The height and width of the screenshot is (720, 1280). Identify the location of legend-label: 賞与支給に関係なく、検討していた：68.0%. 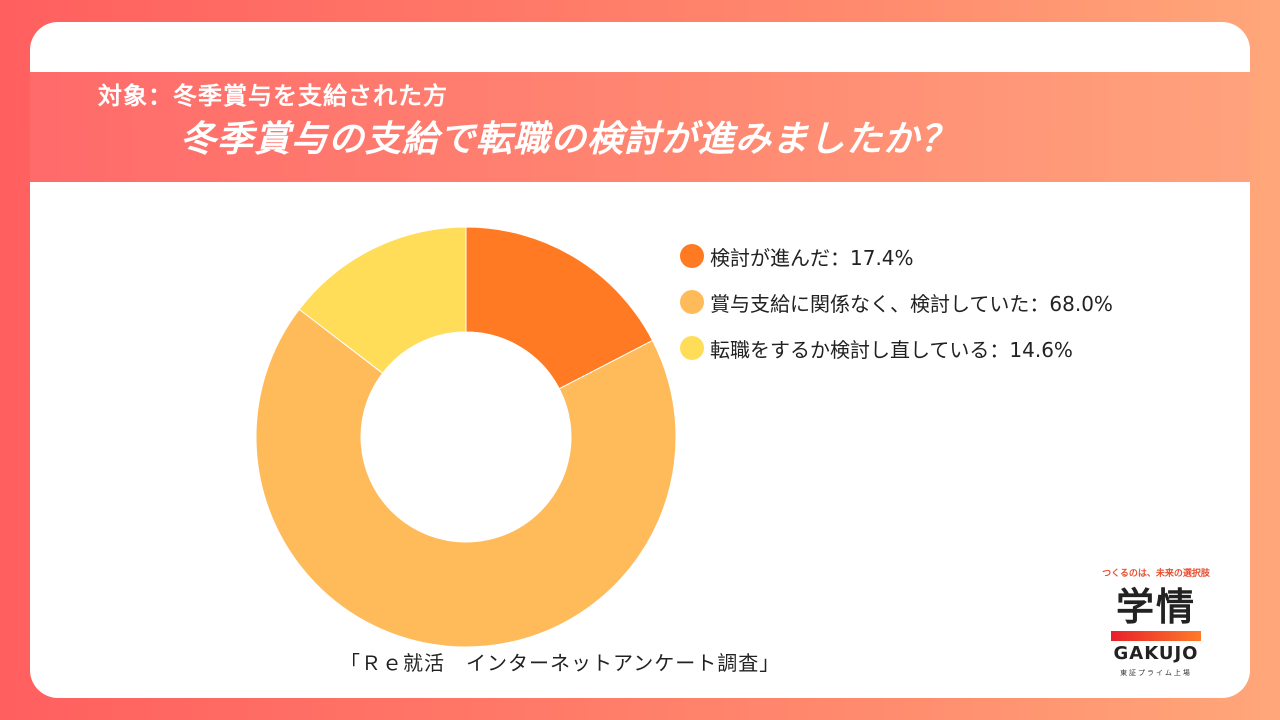
(911, 303).